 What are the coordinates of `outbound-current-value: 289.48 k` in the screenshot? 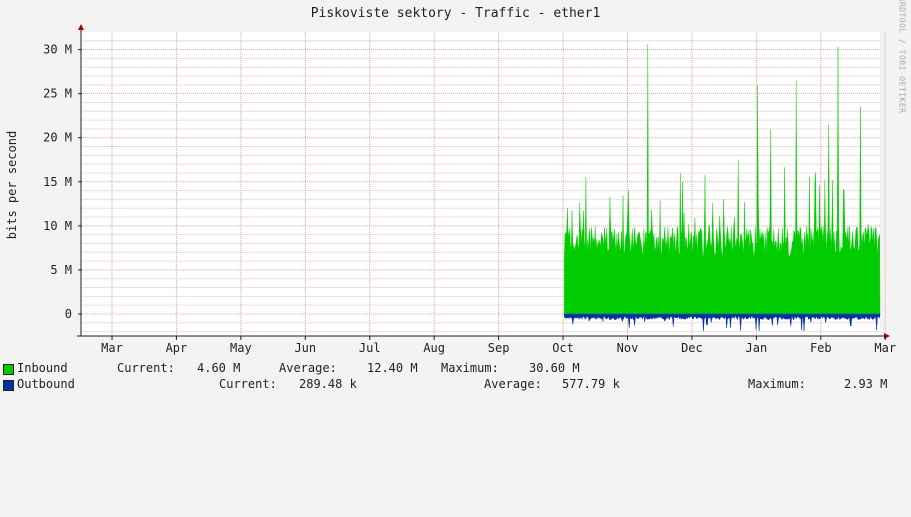 It's located at (328, 384).